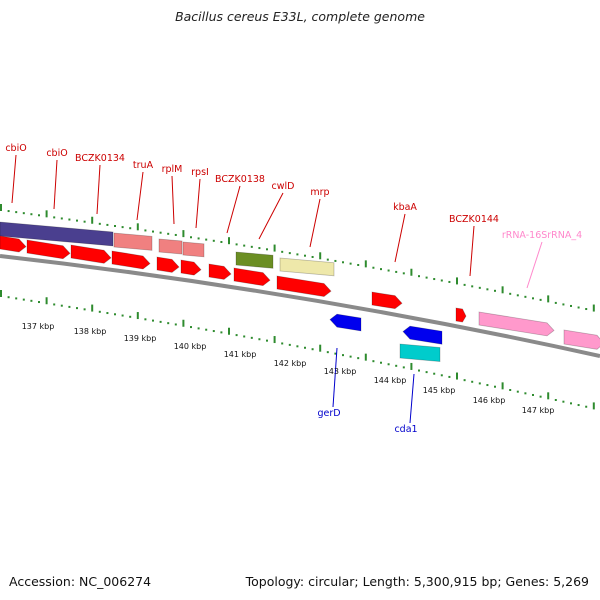 This screenshot has height=600, width=600. What do you see at coordinates (307, 267) in the screenshot?
I see `gene-mrp-bar` at bounding box center [307, 267].